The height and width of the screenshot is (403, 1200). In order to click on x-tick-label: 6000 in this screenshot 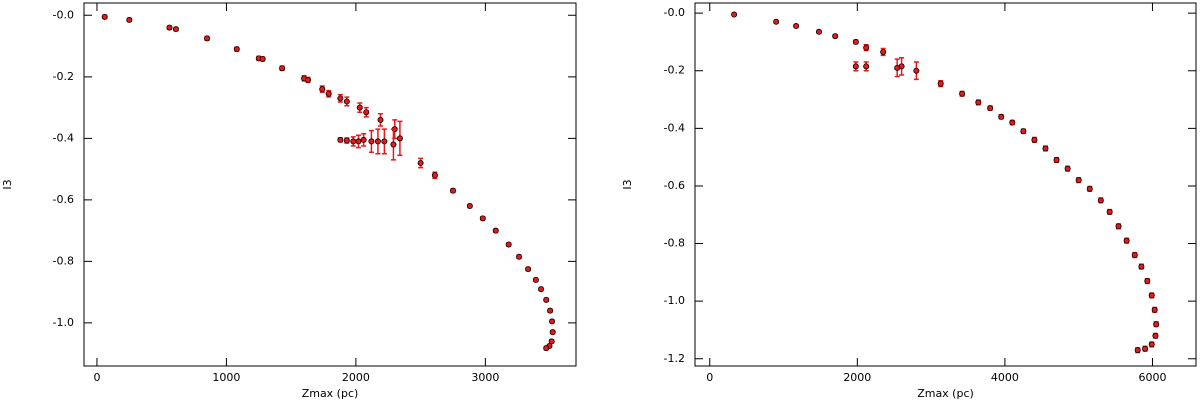, I will do `click(1152, 377)`.